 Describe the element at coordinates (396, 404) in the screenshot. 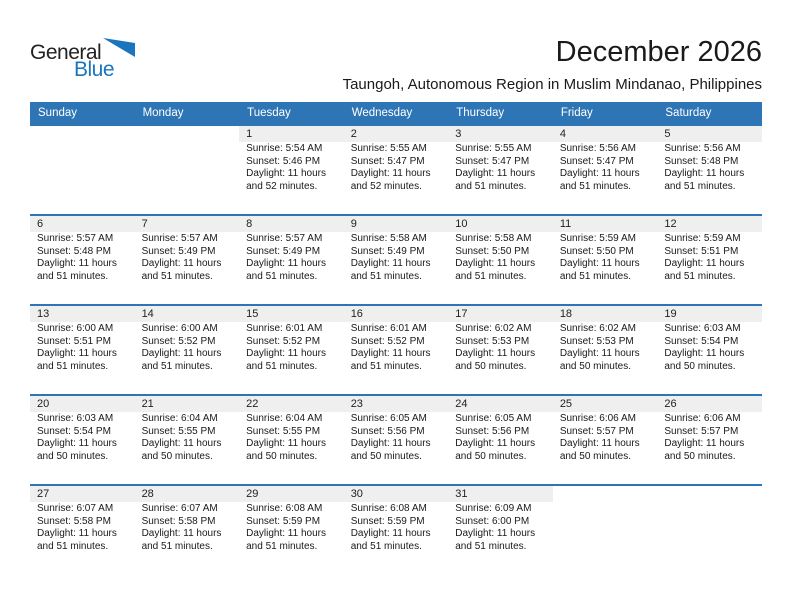

I see `day-number: 23` at that location.